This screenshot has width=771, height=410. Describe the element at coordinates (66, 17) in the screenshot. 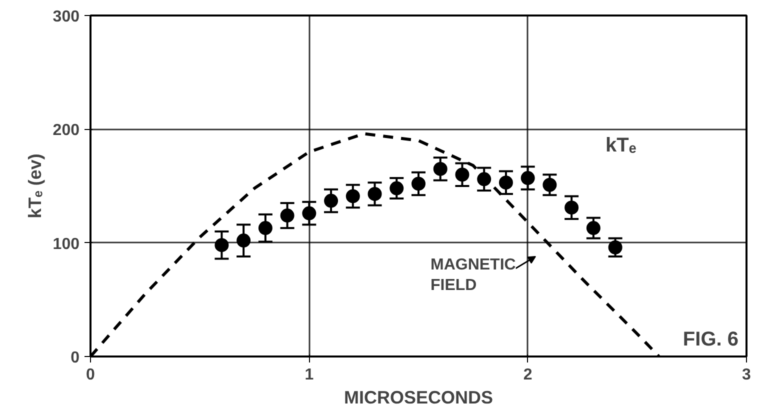

I see `y-tick-label: 300` at that location.